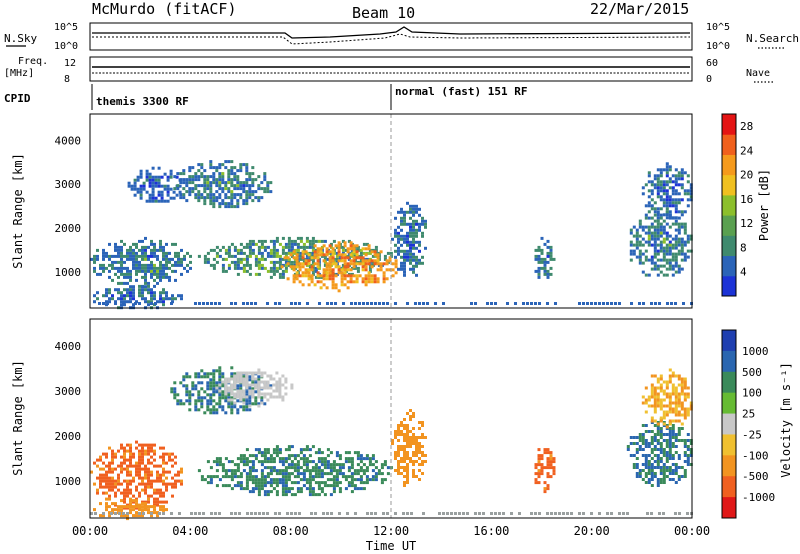  Describe the element at coordinates (729, 382) in the screenshot. I see `velocity-colorbar-swatch` at that location.